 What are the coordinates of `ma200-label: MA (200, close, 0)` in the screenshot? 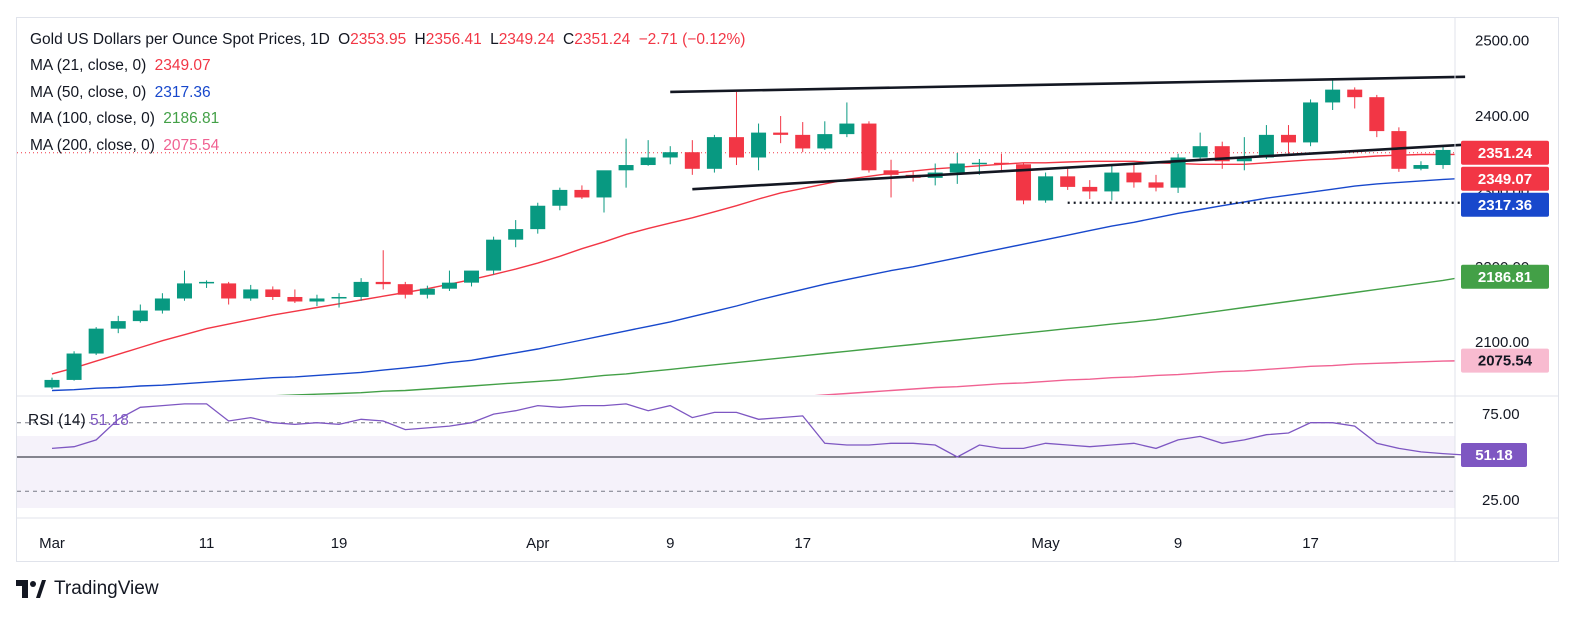 It's located at (92, 145).